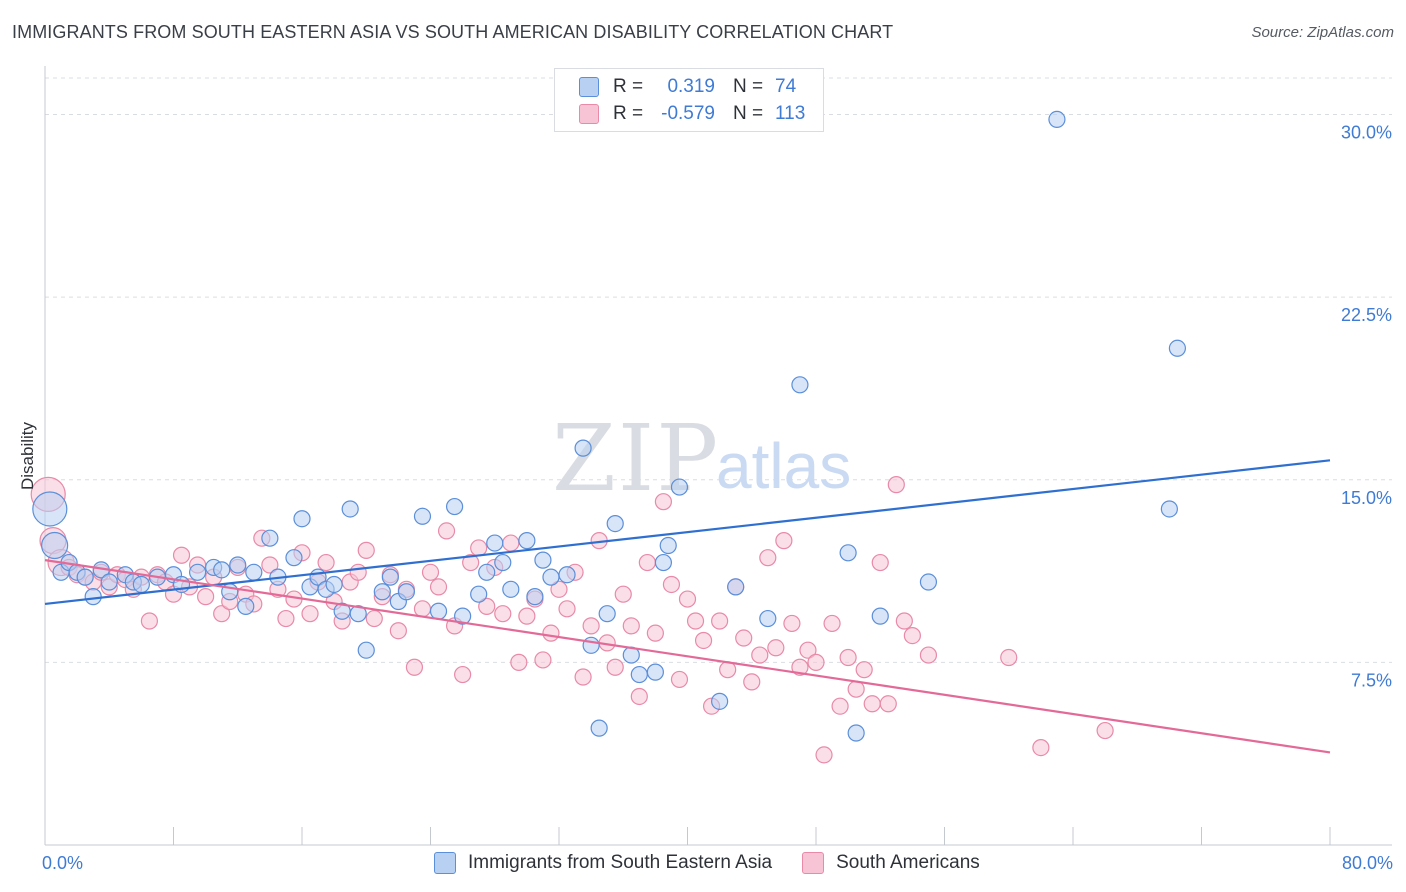 The width and height of the screenshot is (1406, 892). What do you see at coordinates (908, 862) in the screenshot?
I see `legend-label-south-americans: South Americans` at bounding box center [908, 862].